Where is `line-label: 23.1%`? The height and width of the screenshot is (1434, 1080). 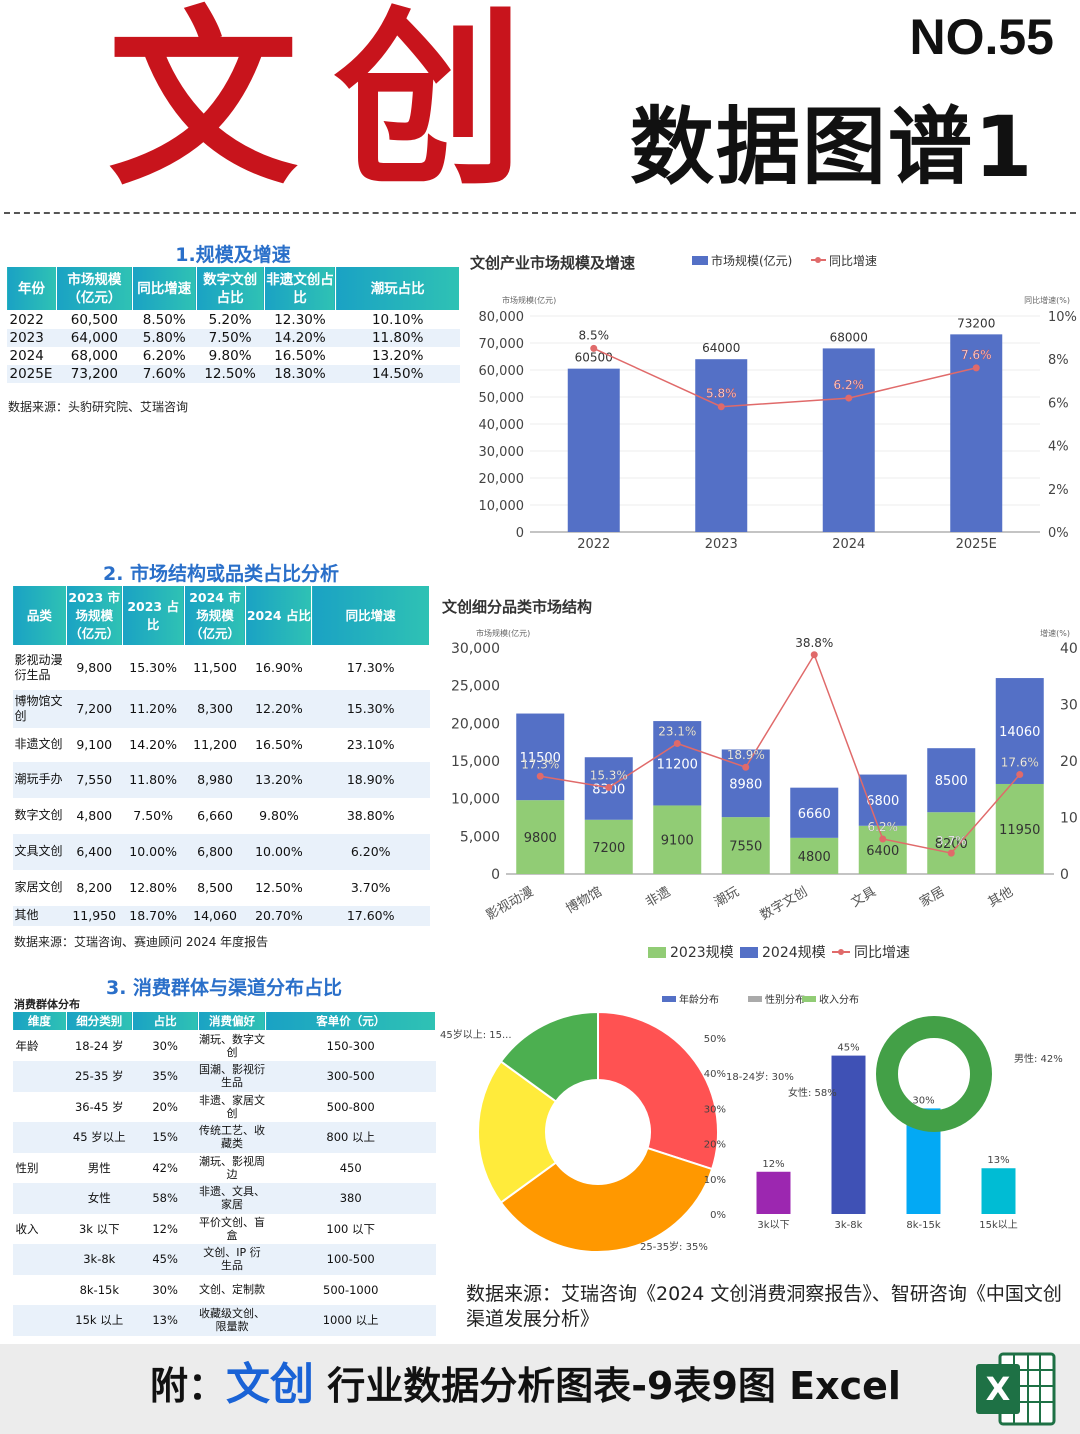 line-label: 23.1% is located at coordinates (677, 731).